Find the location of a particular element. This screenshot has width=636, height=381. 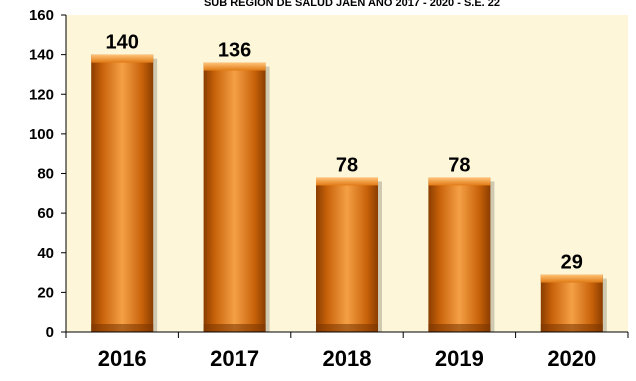

y-tick-label: 160 is located at coordinates (41, 15).